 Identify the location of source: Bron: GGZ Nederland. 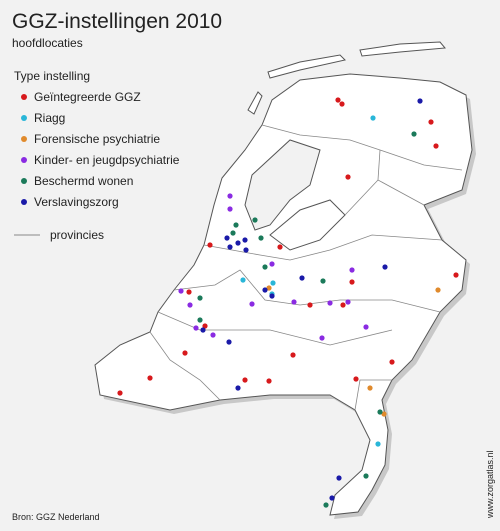
(56, 517).